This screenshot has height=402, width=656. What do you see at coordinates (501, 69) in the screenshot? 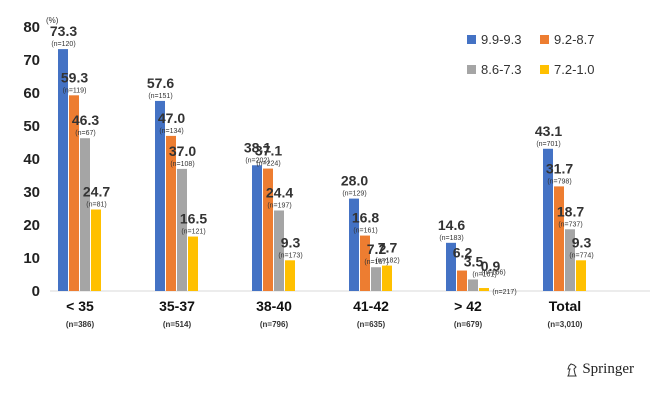
I see `legend-label: 8.6-7.3` at bounding box center [501, 69].